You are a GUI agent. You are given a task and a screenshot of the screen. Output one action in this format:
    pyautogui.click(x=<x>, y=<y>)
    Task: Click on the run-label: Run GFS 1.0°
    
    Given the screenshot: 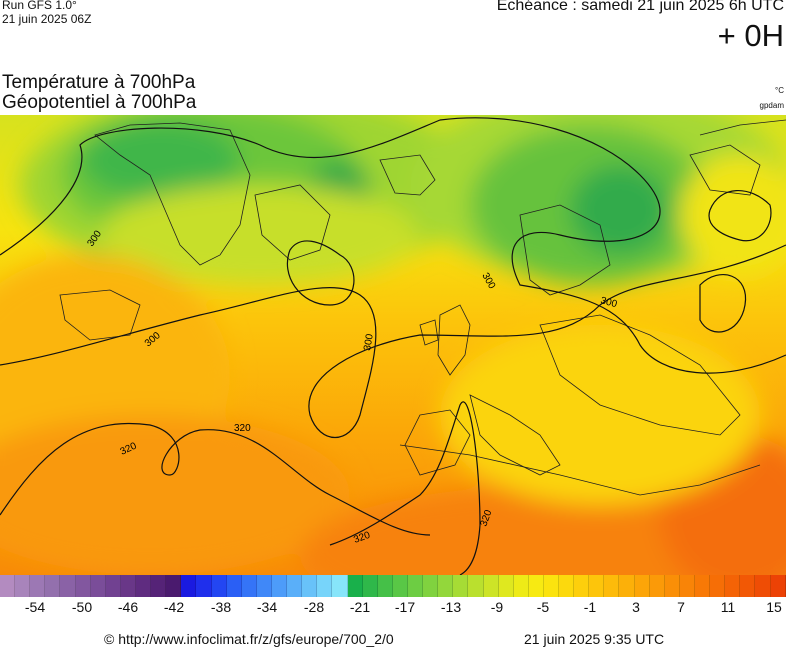 What is the action you would take?
    pyautogui.click(x=39, y=6)
    